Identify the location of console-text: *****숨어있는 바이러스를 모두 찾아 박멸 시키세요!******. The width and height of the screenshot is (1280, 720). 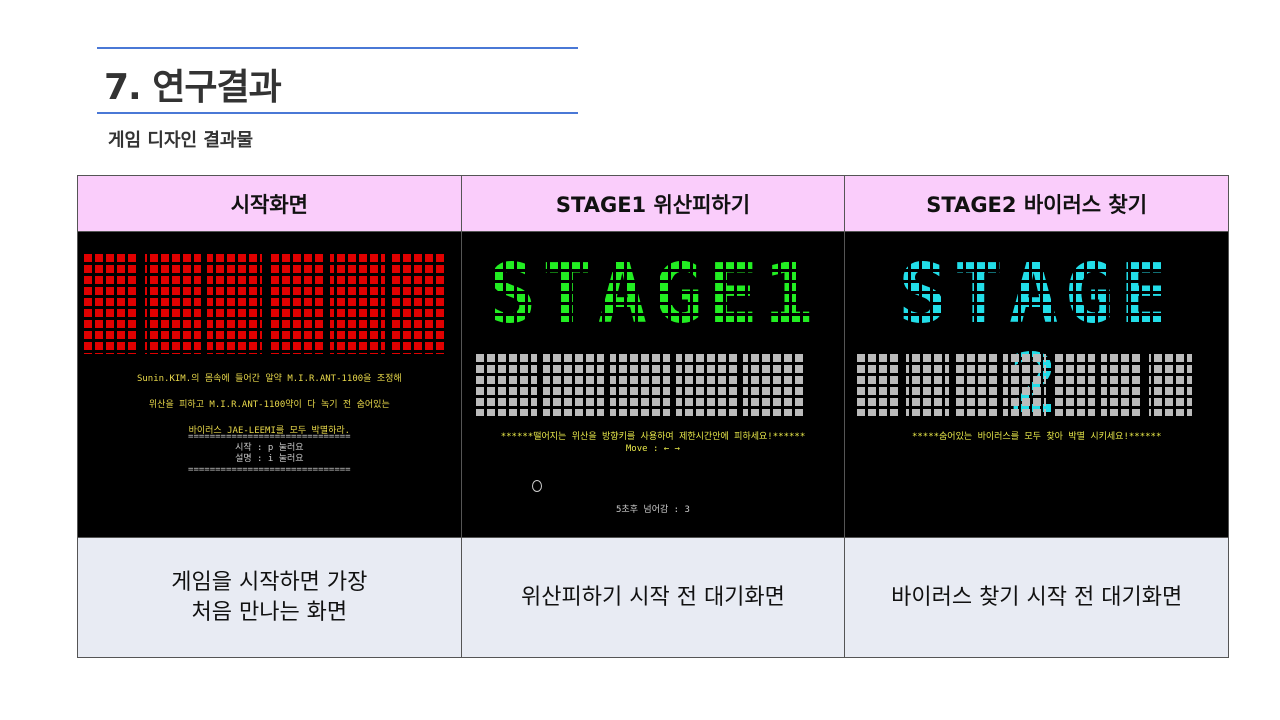
(1037, 437).